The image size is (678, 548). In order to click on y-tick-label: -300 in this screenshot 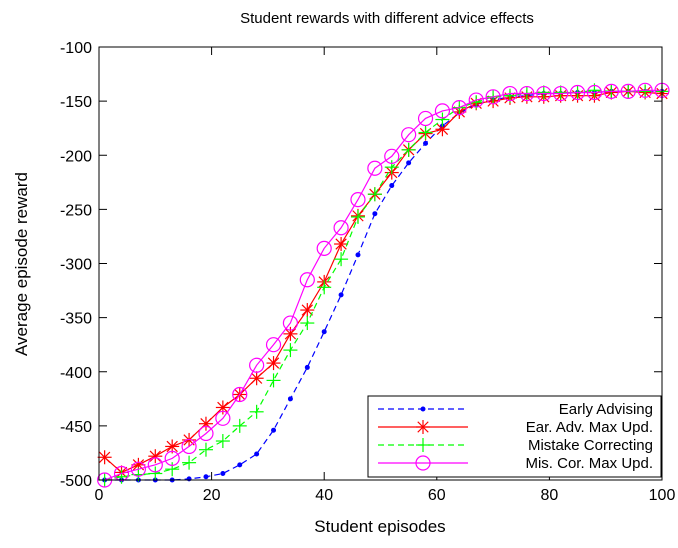, I will do `click(76, 265)`.